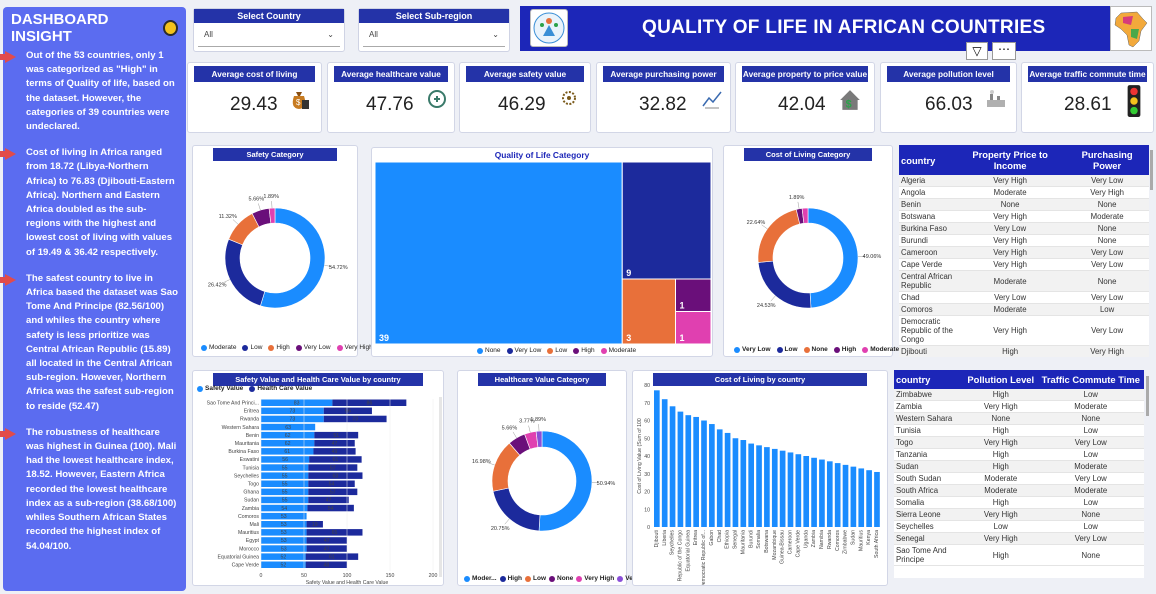  I want to click on table2-scrollbar, so click(1147, 396).